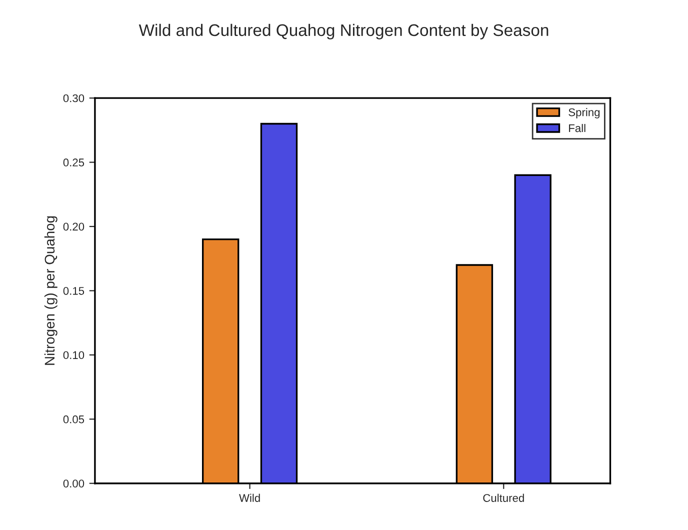  What do you see at coordinates (51, 290) in the screenshot?
I see `y-axis-title: Nitrogen (g) per Quahog` at bounding box center [51, 290].